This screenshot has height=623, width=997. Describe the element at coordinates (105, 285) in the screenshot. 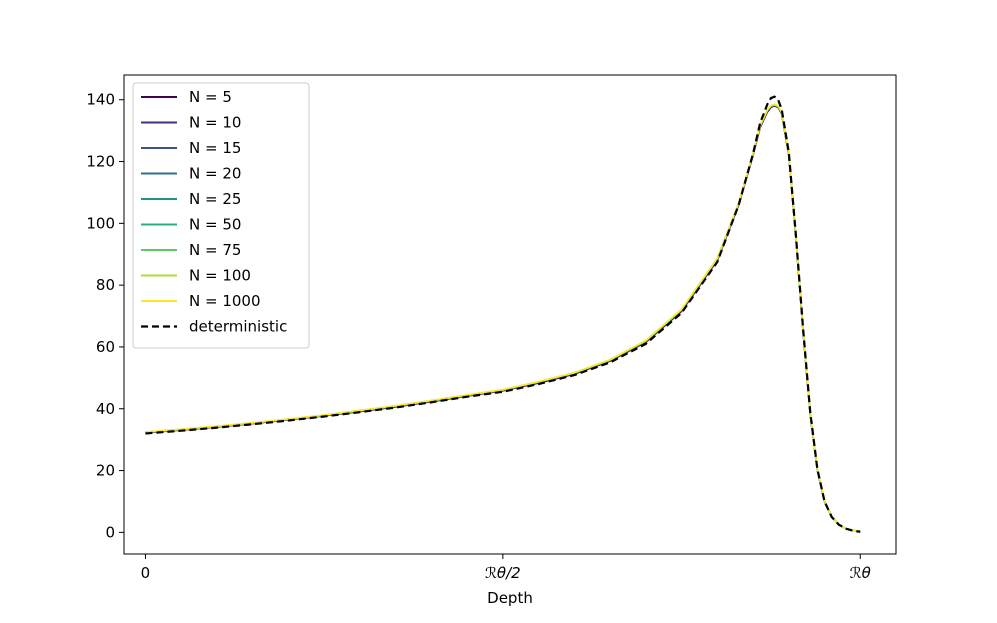

I see `y-tick-label-5: 80` at that location.